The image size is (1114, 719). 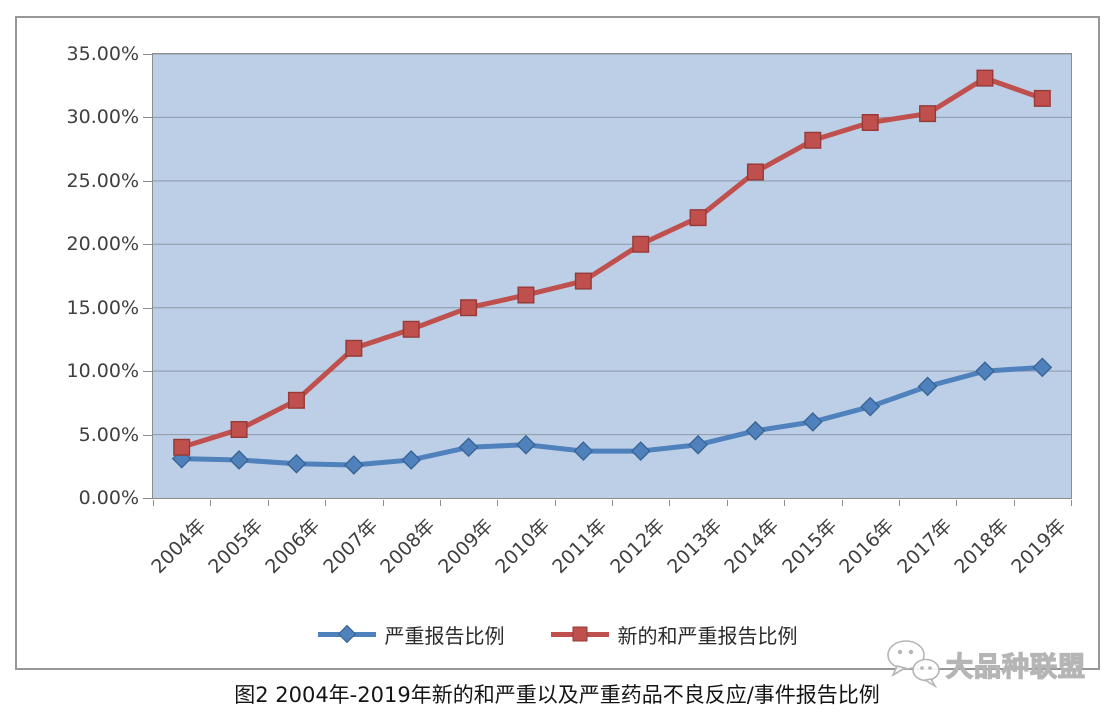 I want to click on wechat-icon, so click(x=913, y=664).